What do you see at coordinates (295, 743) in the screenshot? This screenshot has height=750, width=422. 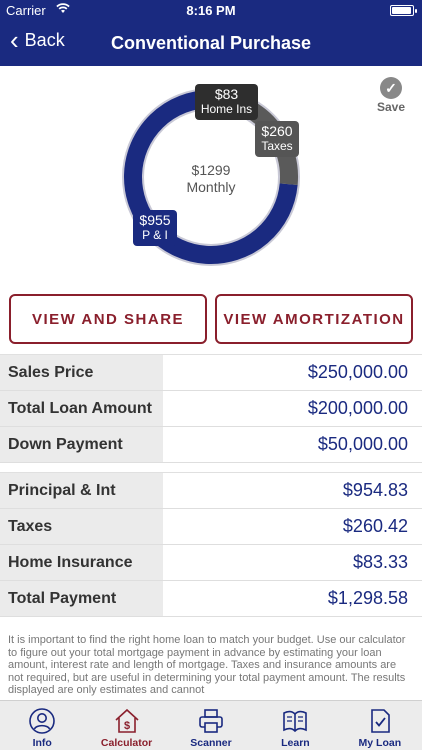 I see `tab-label: Learn` at bounding box center [295, 743].